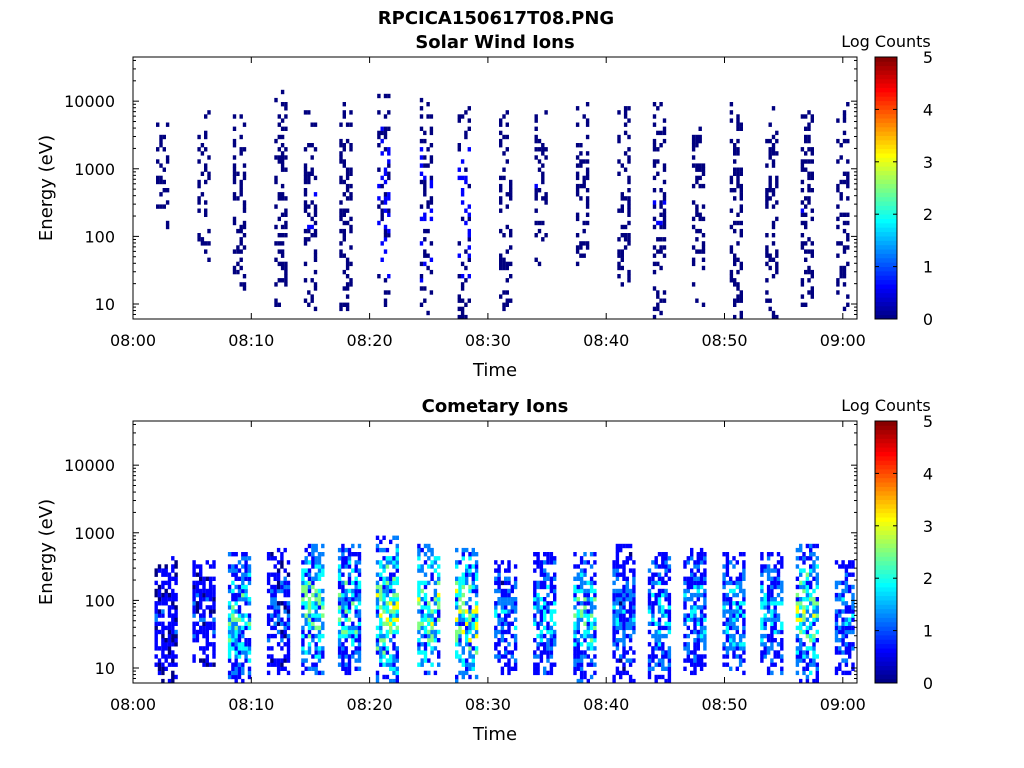 This screenshot has width=1024, height=768. Describe the element at coordinates (886, 188) in the screenshot. I see `colorbar-frame` at that location.